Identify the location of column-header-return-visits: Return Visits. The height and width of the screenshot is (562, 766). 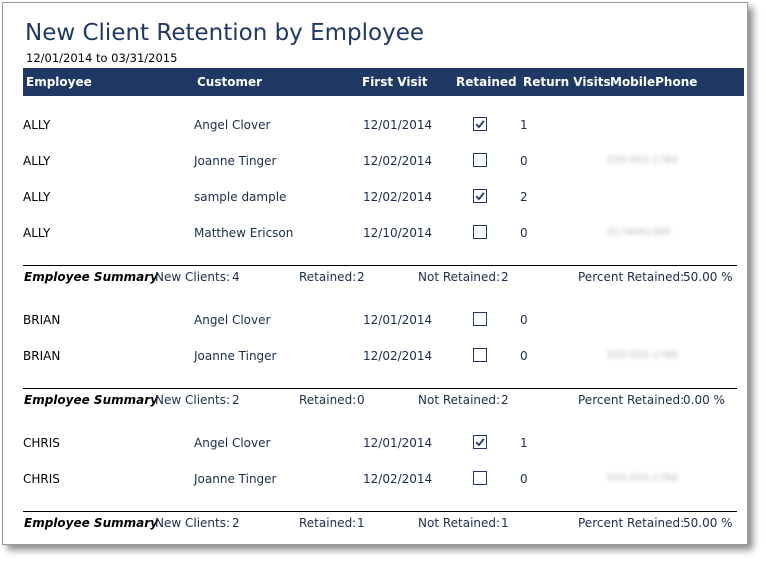
(567, 82).